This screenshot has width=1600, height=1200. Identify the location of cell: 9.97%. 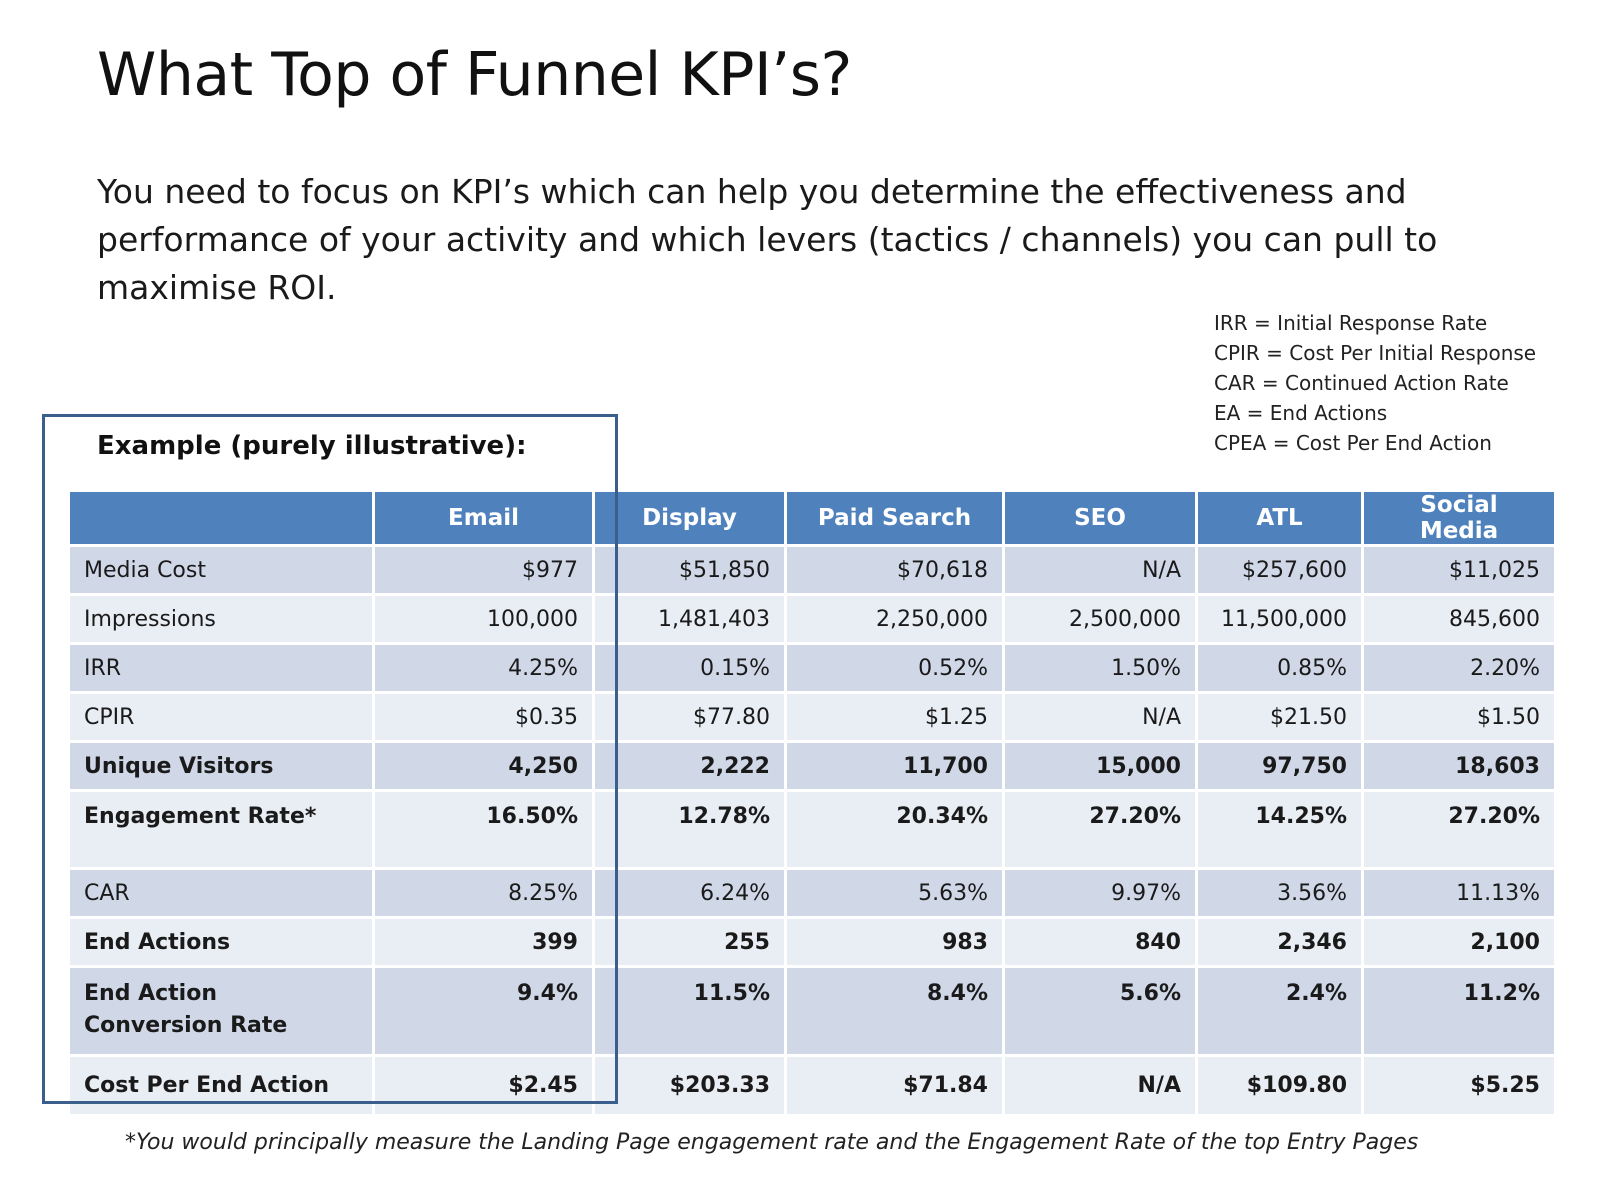
(1100, 894).